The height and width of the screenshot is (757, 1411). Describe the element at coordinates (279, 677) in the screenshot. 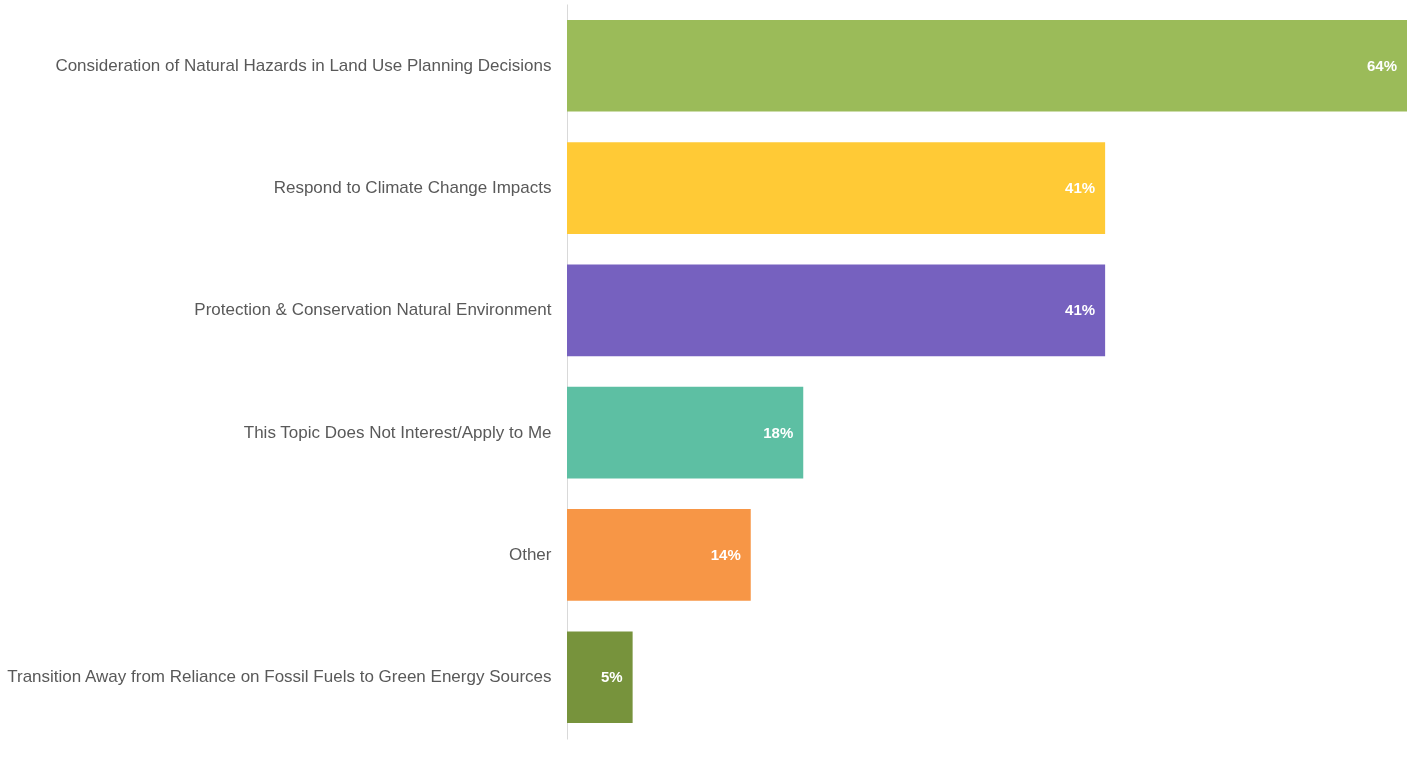

I see `y-tick-label: Transition Away from Reliance on Fossil Fuels to Green Energy Sources` at that location.